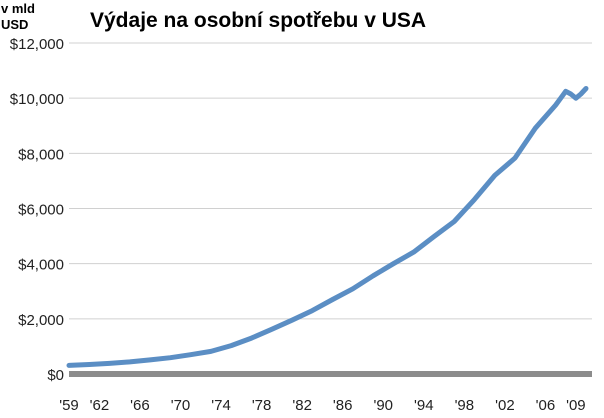 The image size is (604, 418). Describe the element at coordinates (41, 265) in the screenshot. I see `y-tick-label-2: $4,000` at that location.